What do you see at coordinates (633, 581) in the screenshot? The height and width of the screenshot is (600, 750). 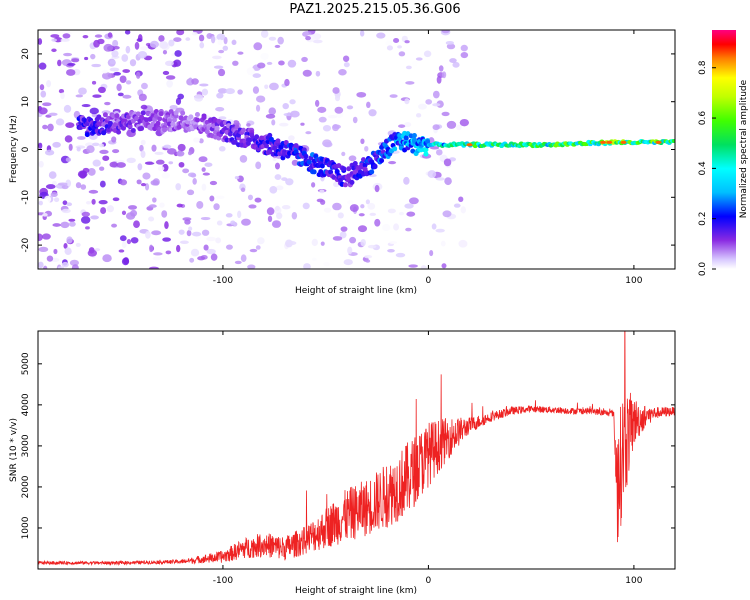 I see `snr-x-tick-label: 100` at bounding box center [633, 581].